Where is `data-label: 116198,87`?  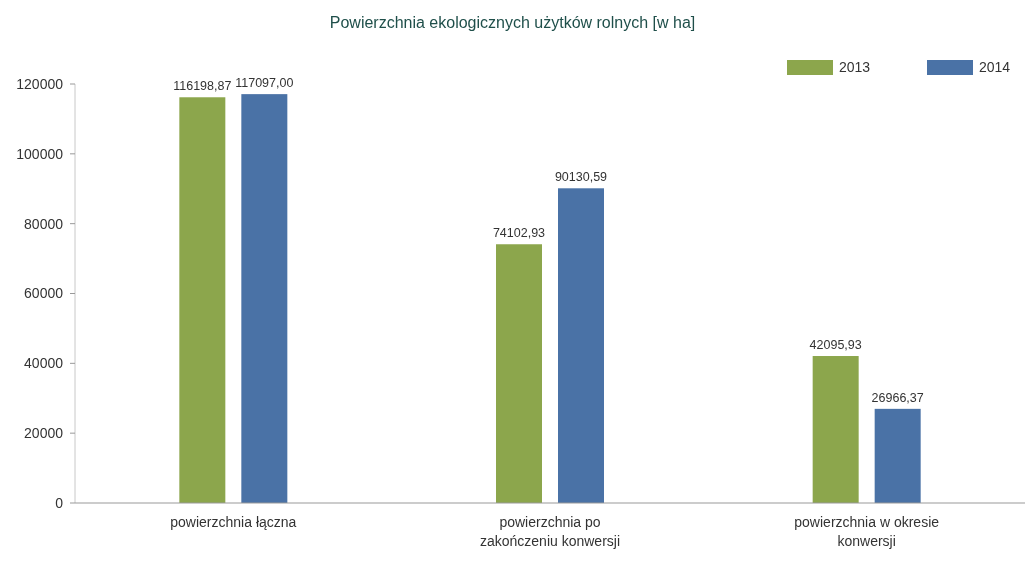 data-label: 116198,87 is located at coordinates (202, 86).